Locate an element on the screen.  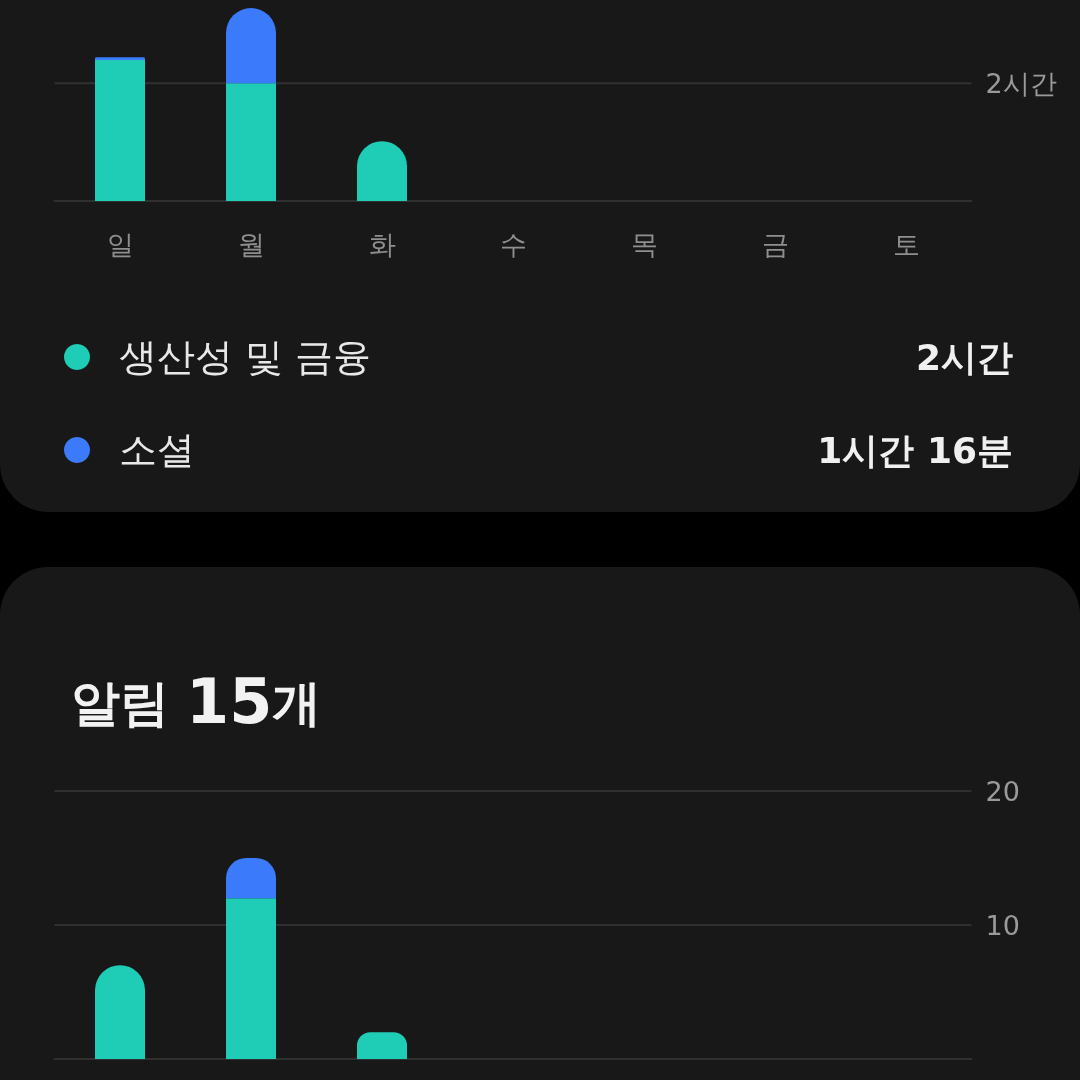
legend-label: 생산성 및 금융 is located at coordinates (245, 357).